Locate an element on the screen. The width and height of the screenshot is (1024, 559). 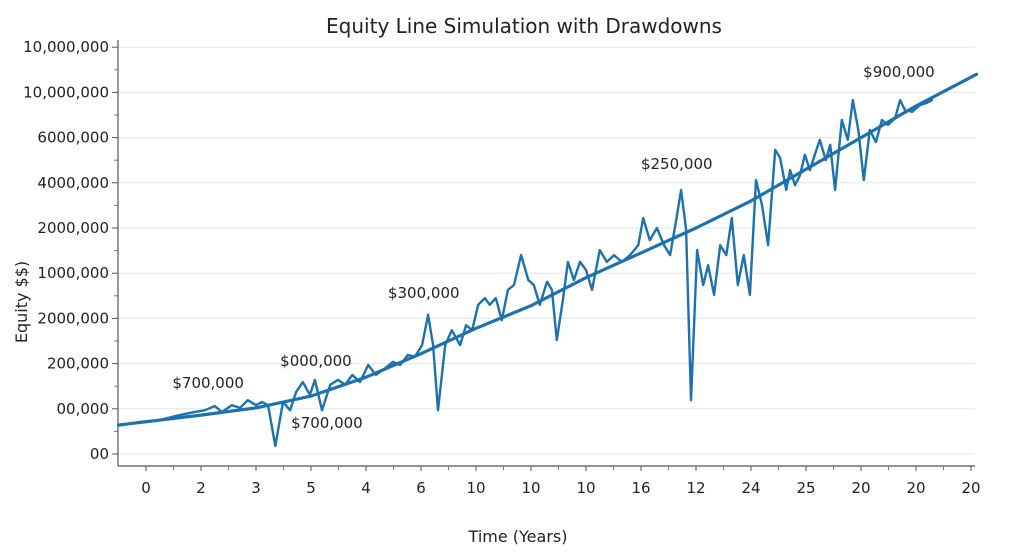
chart-title: Equity Line Simulation with Drawdowns is located at coordinates (524, 26).